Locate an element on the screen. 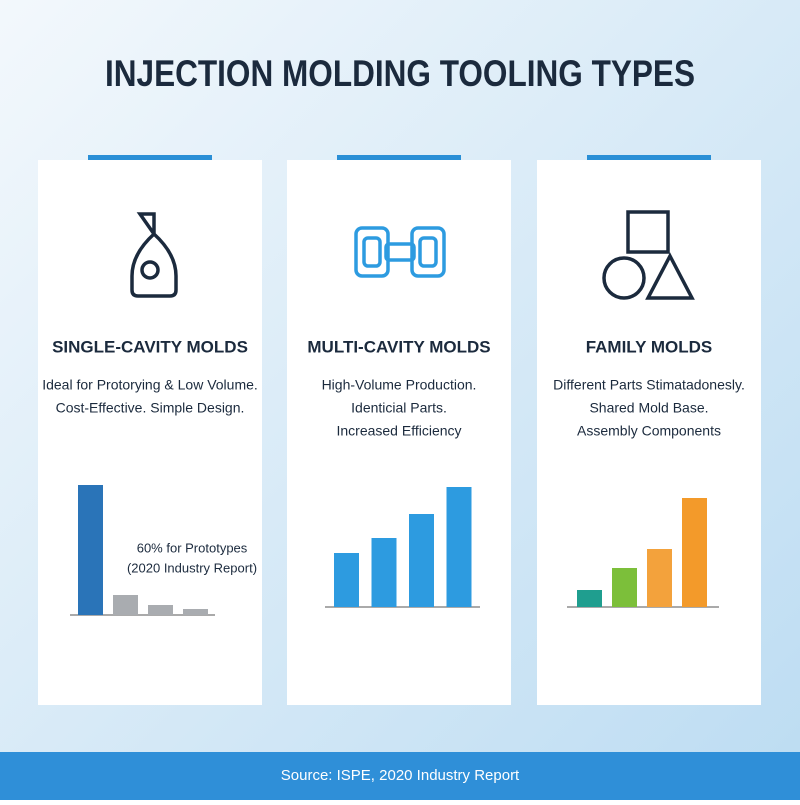  card-line: Increased Efficiency is located at coordinates (398, 431).